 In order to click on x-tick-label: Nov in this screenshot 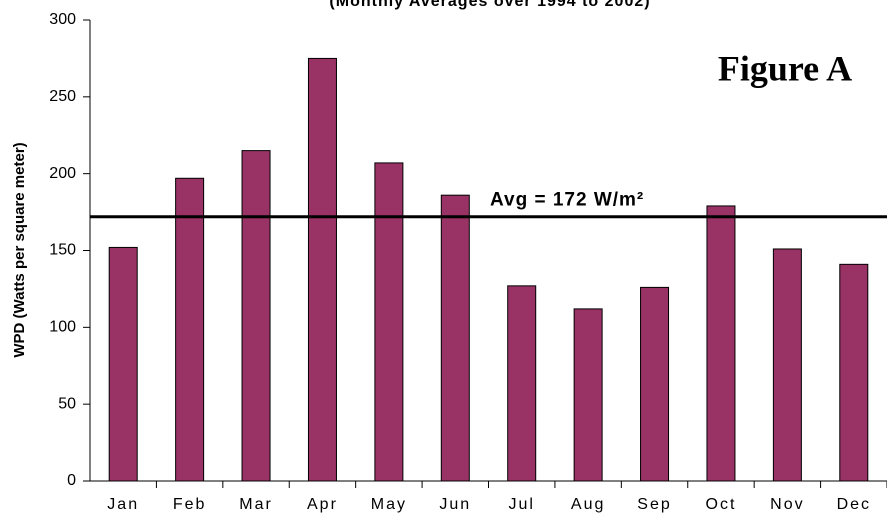, I will do `click(787, 504)`.